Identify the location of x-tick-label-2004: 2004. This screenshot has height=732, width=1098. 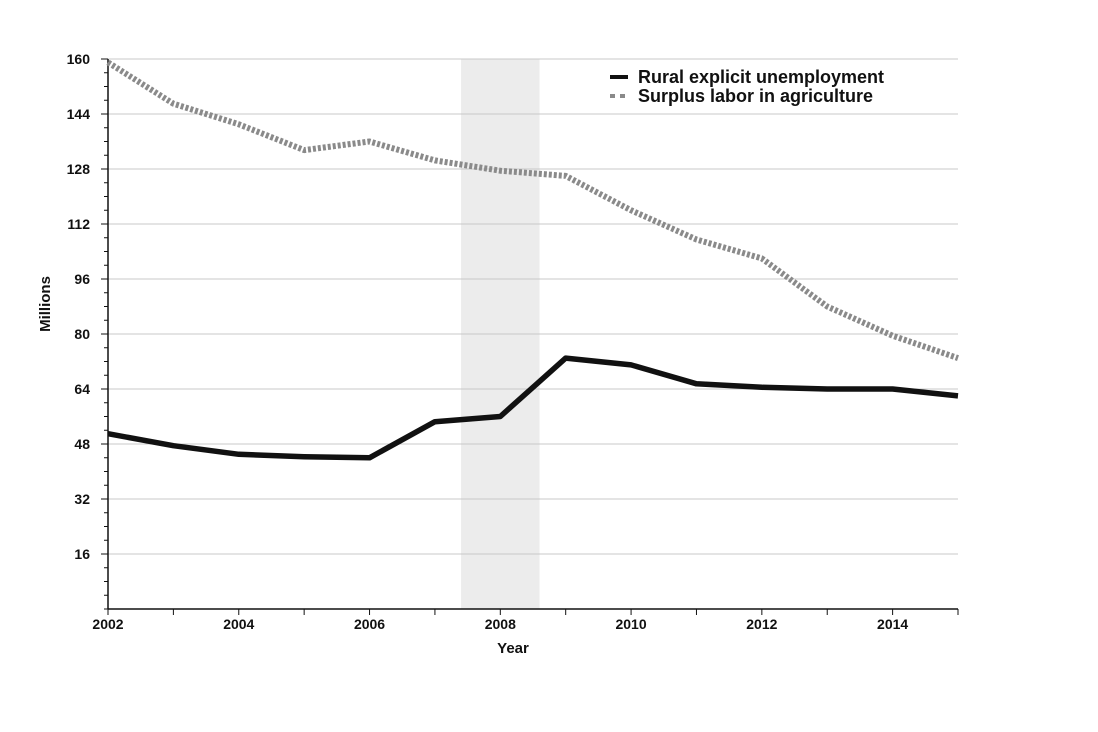
(238, 624).